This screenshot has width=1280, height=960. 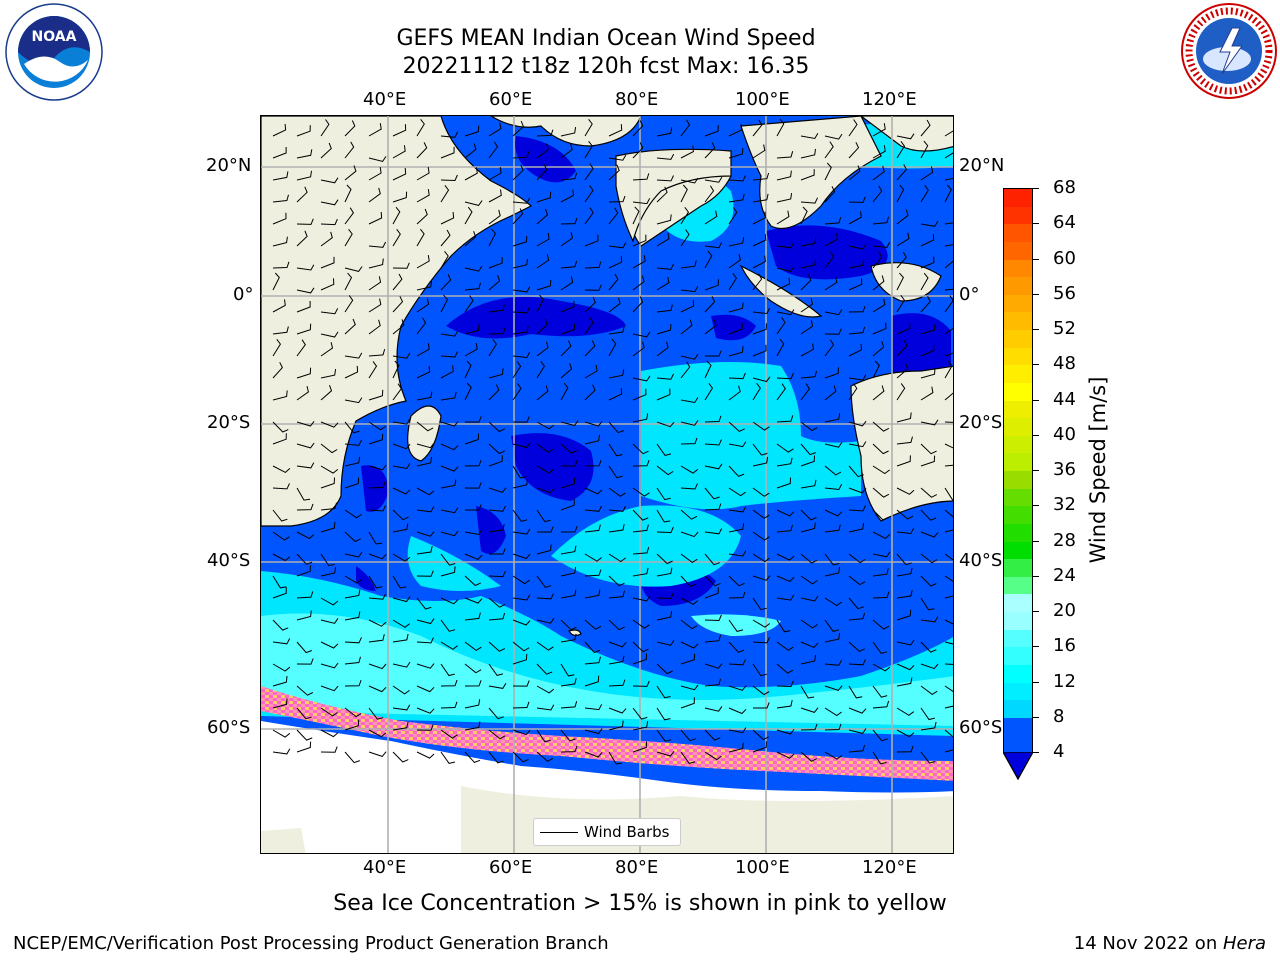 What do you see at coordinates (1036, 259) in the screenshot?
I see `colorbar-tick` at bounding box center [1036, 259].